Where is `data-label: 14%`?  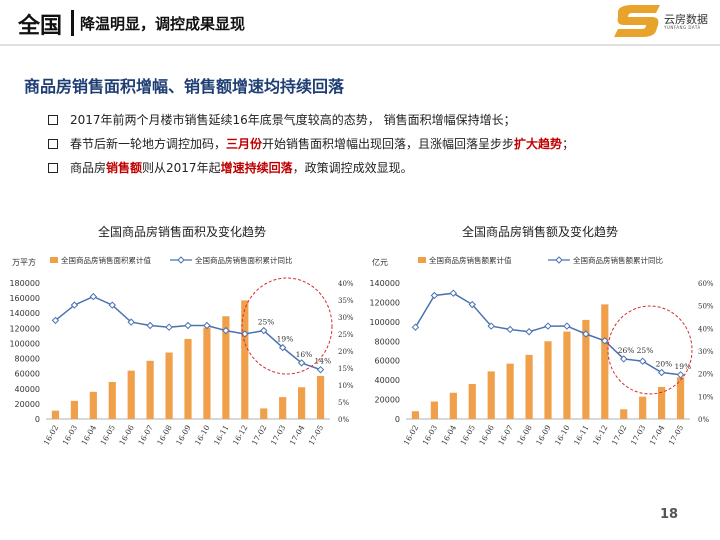 data-label: 14% is located at coordinates (323, 361).